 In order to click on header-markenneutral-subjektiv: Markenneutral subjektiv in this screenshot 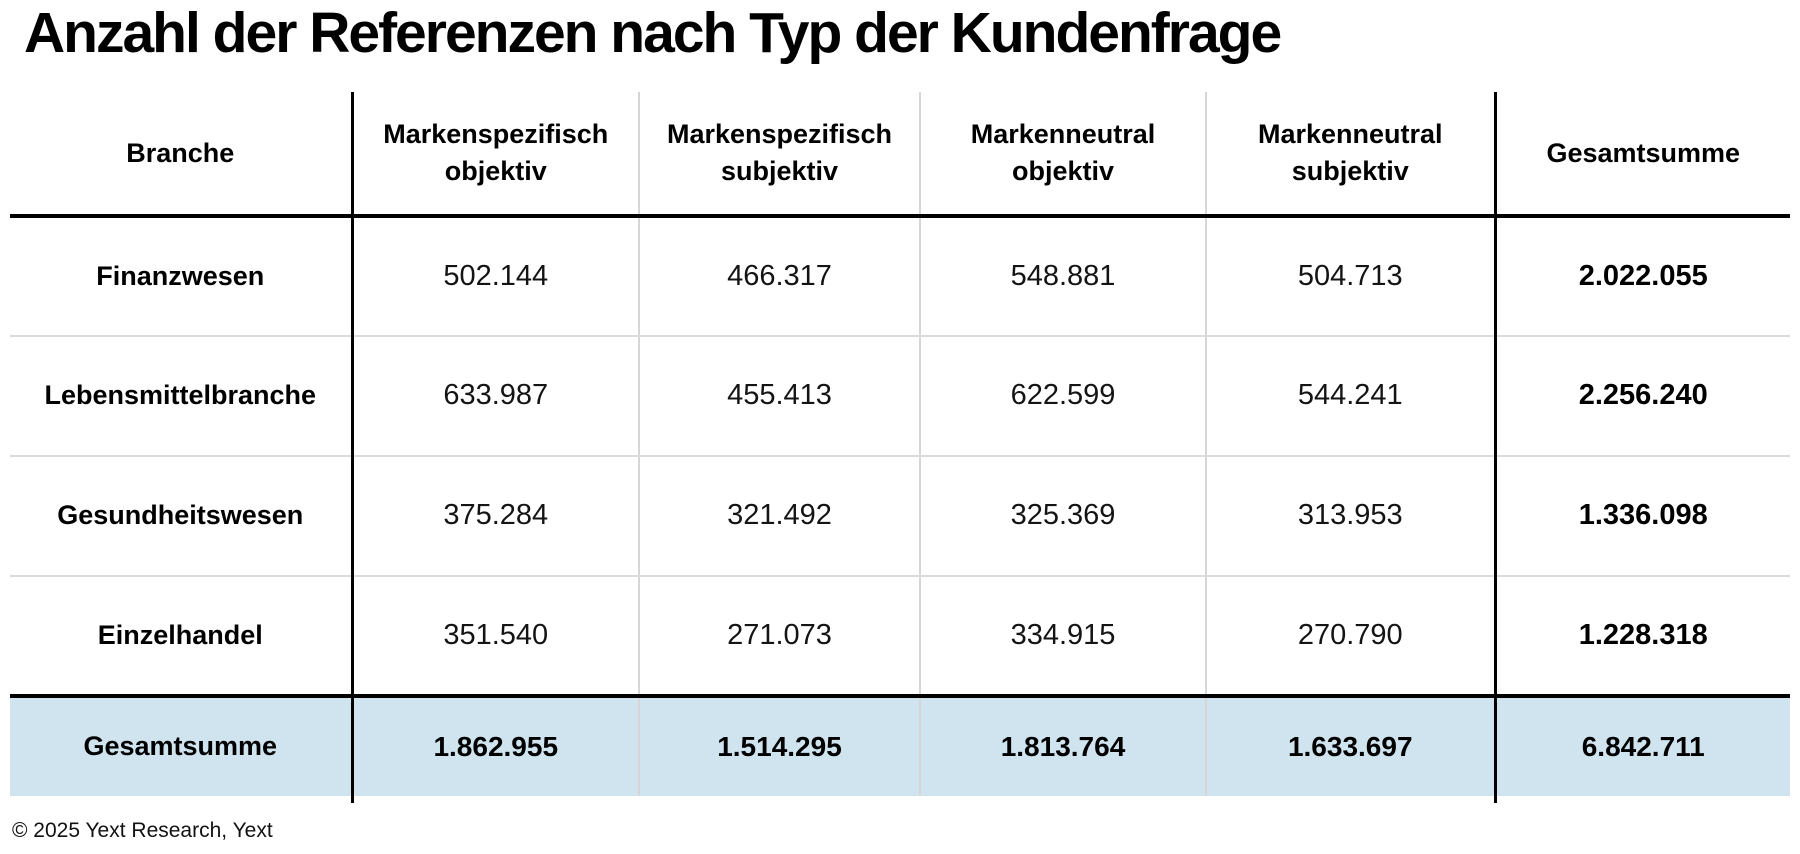, I will do `click(1351, 154)`.